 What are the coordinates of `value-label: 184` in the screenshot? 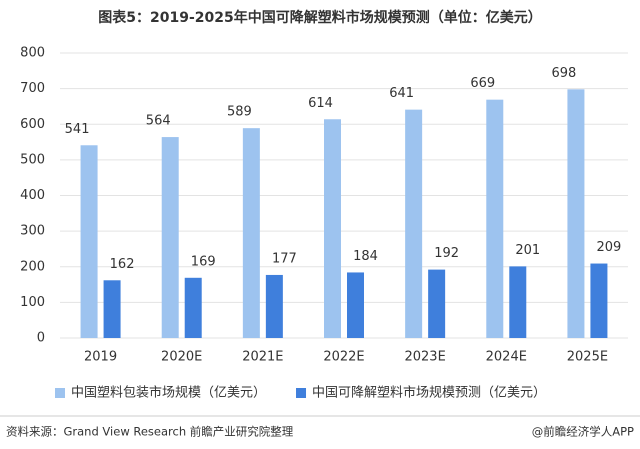 It's located at (365, 256).